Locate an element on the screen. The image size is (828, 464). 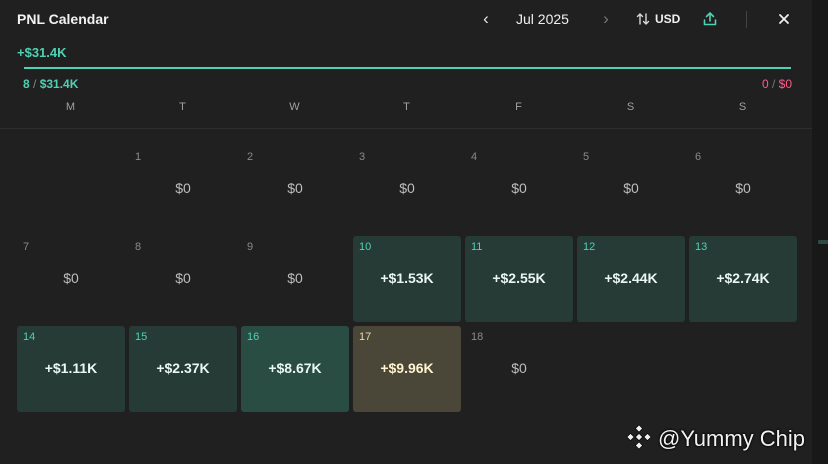
win-days-count: 8 is located at coordinates (26, 84).